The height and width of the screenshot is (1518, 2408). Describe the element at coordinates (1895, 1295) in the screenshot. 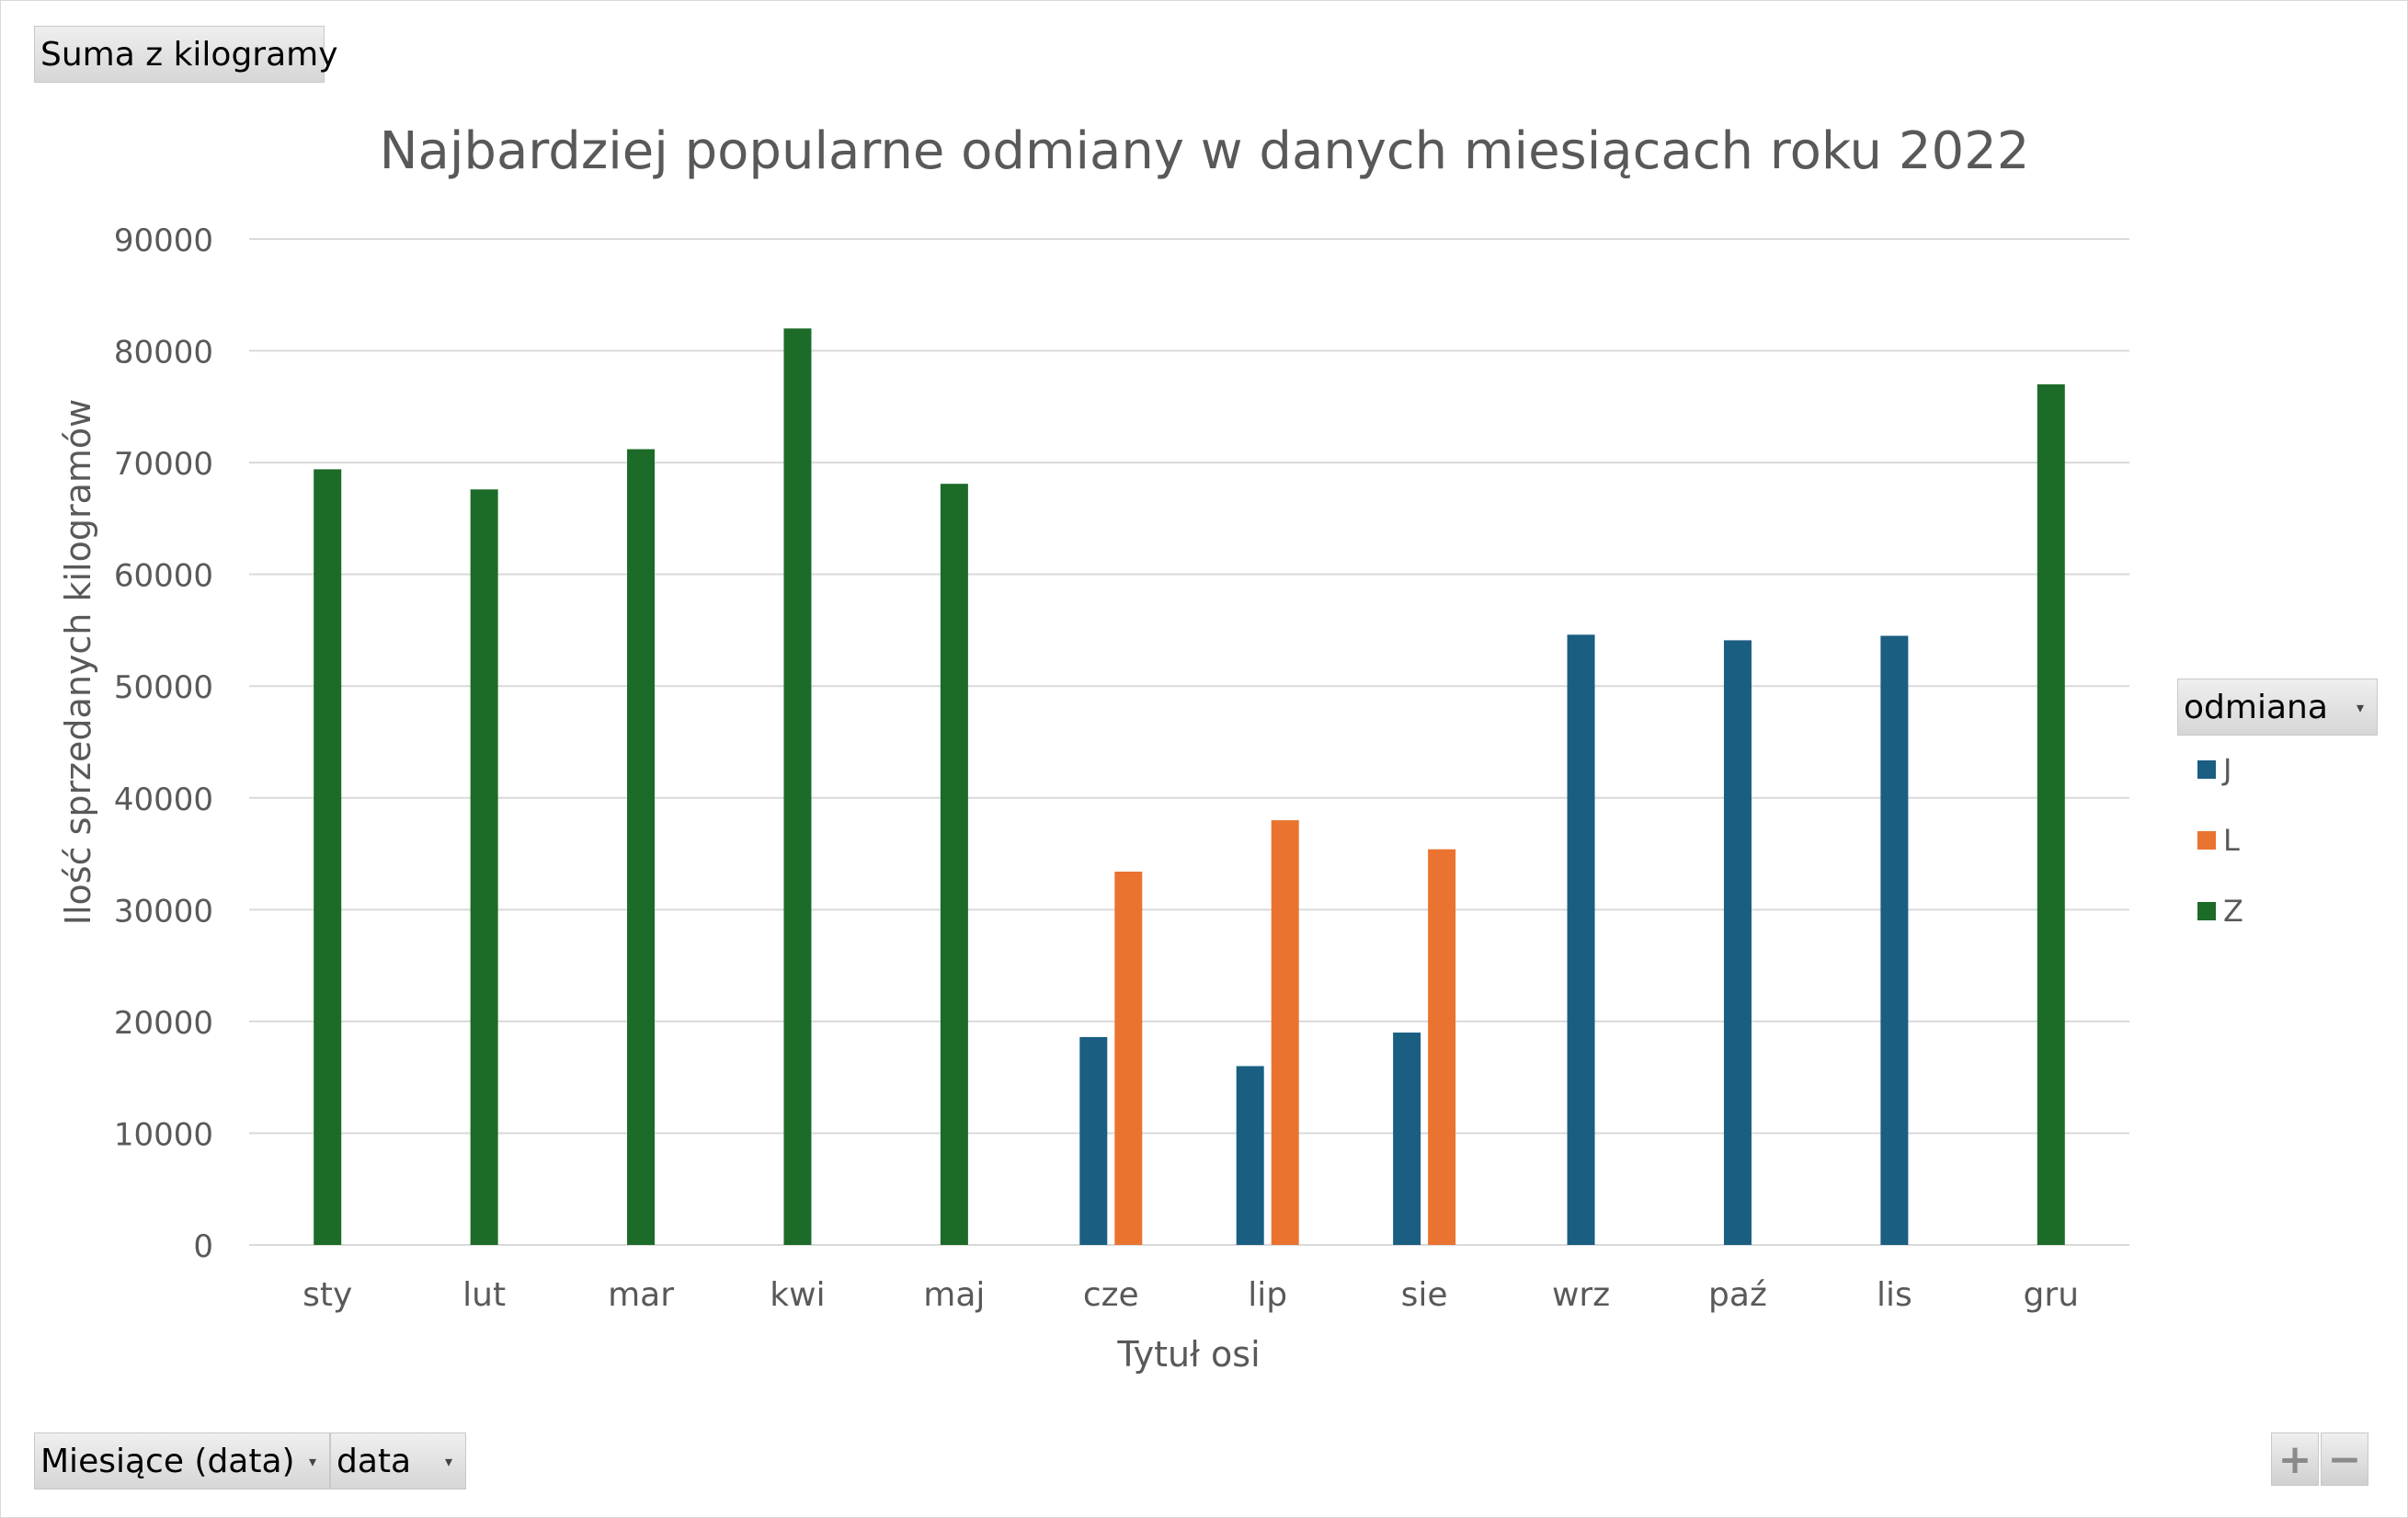

I see `x-tick-label: lis` at that location.